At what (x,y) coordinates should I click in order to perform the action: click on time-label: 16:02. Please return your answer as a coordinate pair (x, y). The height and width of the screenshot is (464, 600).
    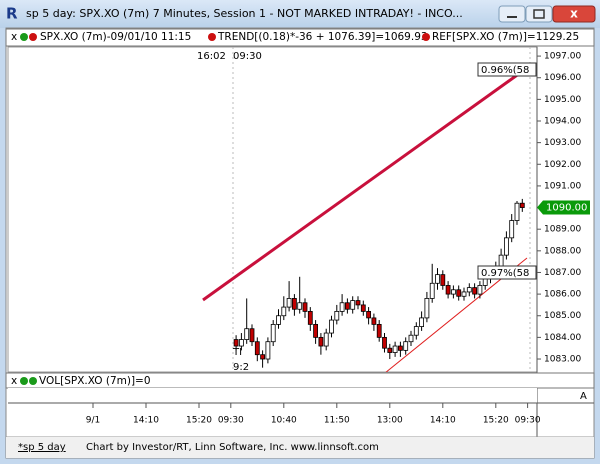
    Looking at the image, I should click on (211, 56).